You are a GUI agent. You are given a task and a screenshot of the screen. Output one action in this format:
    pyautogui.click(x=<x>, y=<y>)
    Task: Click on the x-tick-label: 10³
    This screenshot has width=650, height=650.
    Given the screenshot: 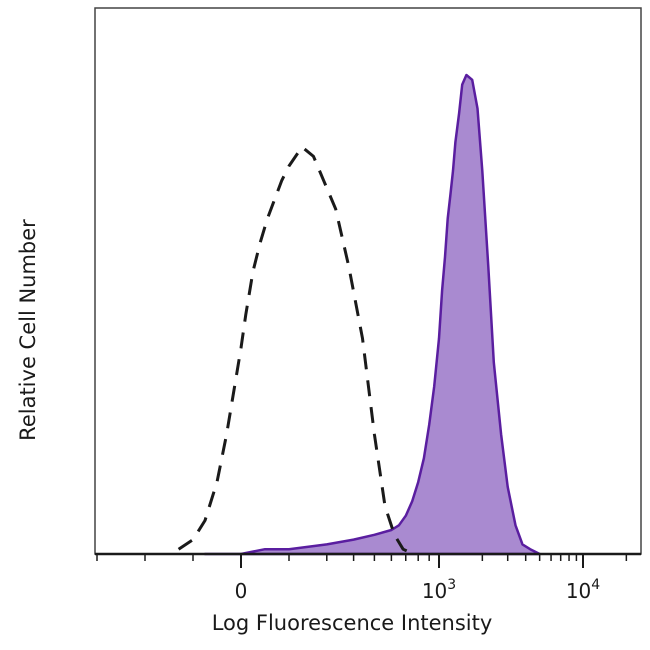 What is the action you would take?
    pyautogui.click(x=439, y=590)
    